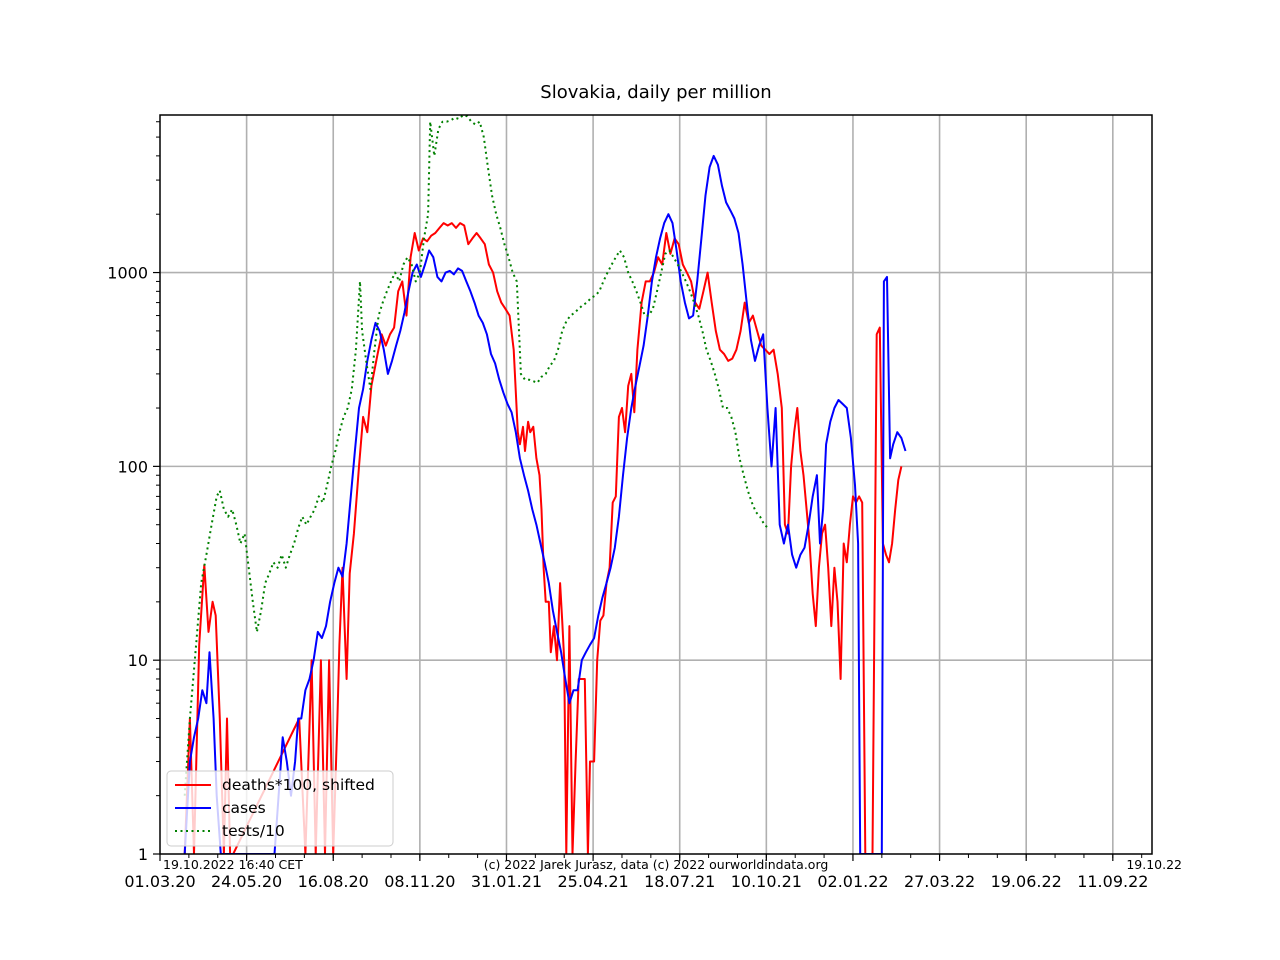 This screenshot has width=1280, height=960. I want to click on chart-legend: deaths*100, shifted cases tests/10, so click(280, 808).